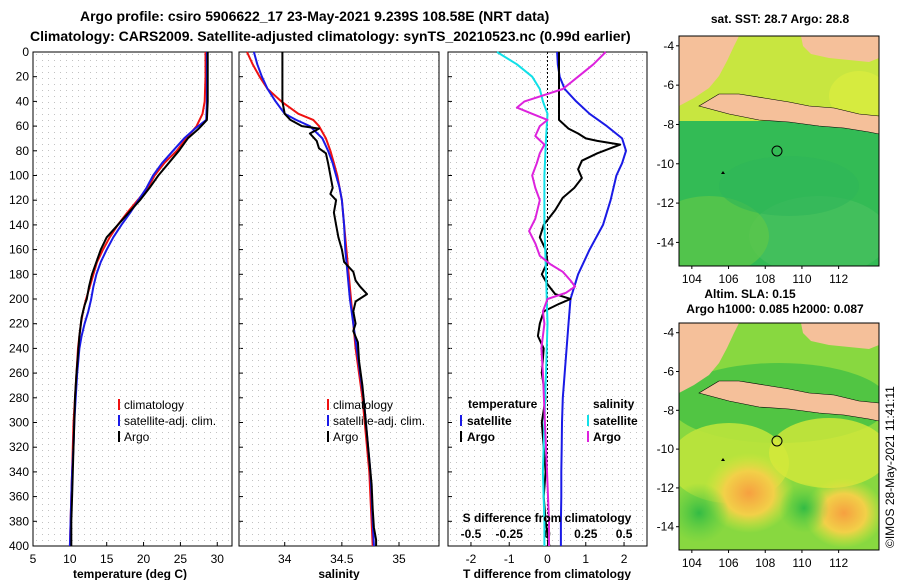 Image resolution: width=900 pixels, height=580 pixels. Describe the element at coordinates (522, 298) in the screenshot. I see `series-s-satellite` at that location.